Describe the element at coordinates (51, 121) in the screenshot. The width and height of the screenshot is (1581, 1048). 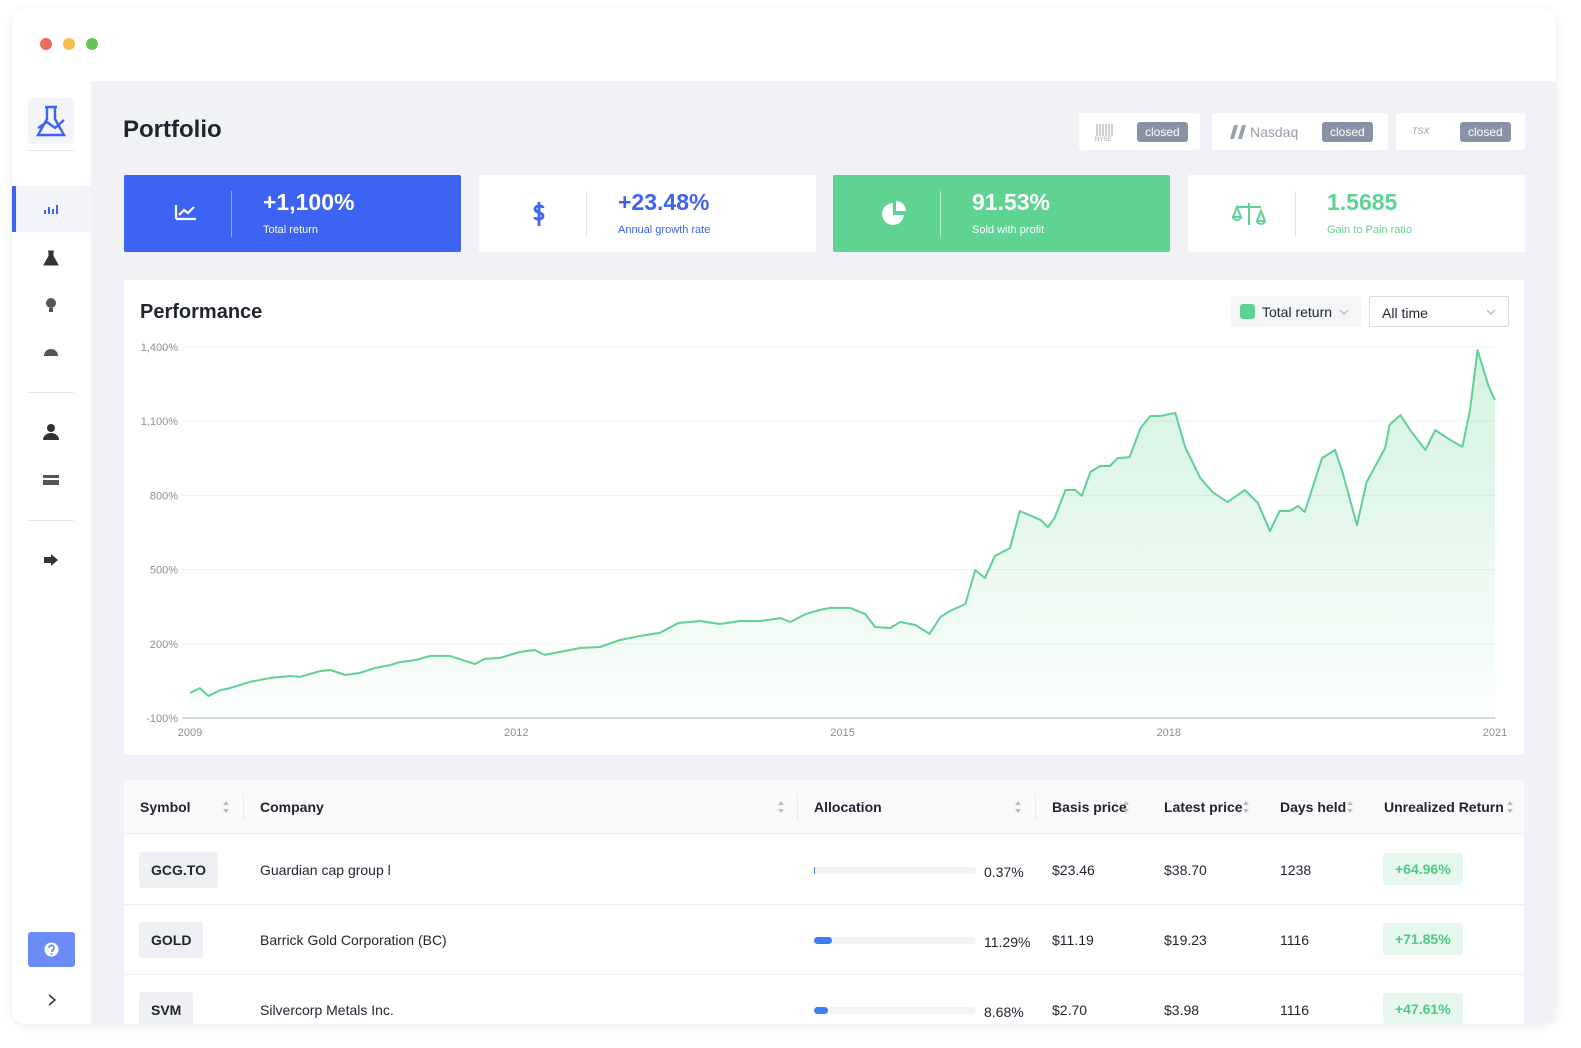
I see `logo` at that location.